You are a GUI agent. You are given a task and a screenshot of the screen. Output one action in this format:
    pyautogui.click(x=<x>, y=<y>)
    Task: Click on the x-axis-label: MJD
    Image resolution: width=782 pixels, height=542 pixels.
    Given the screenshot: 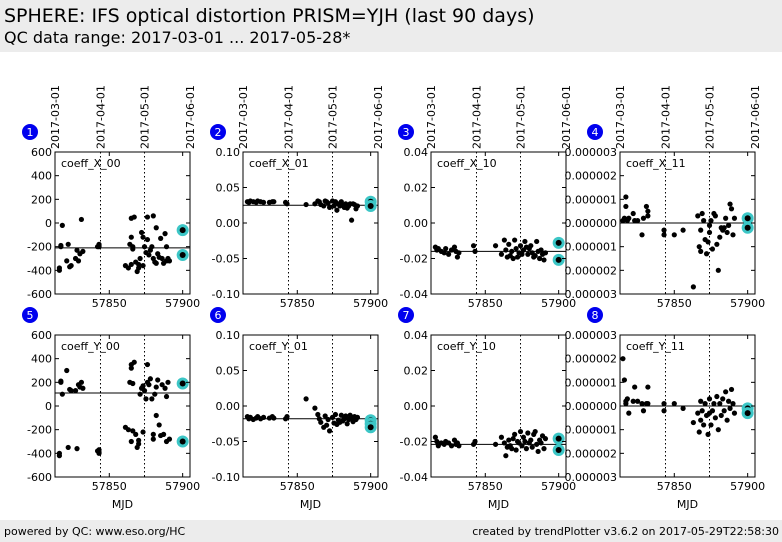 What is the action you would take?
    pyautogui.click(x=310, y=504)
    